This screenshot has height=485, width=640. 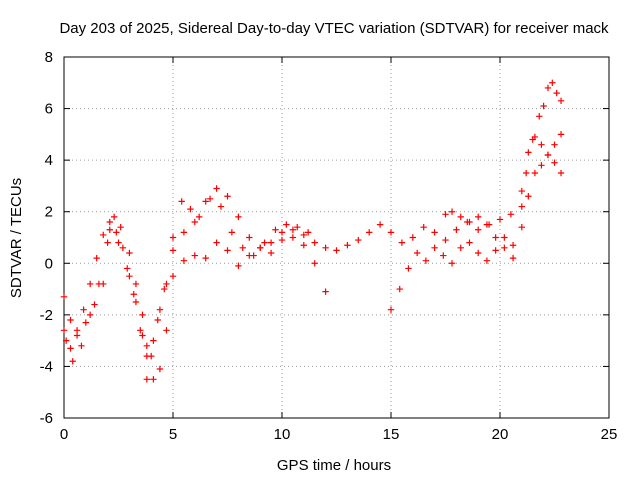 What do you see at coordinates (391, 434) in the screenshot?
I see `x-tick-label: 15` at bounding box center [391, 434].